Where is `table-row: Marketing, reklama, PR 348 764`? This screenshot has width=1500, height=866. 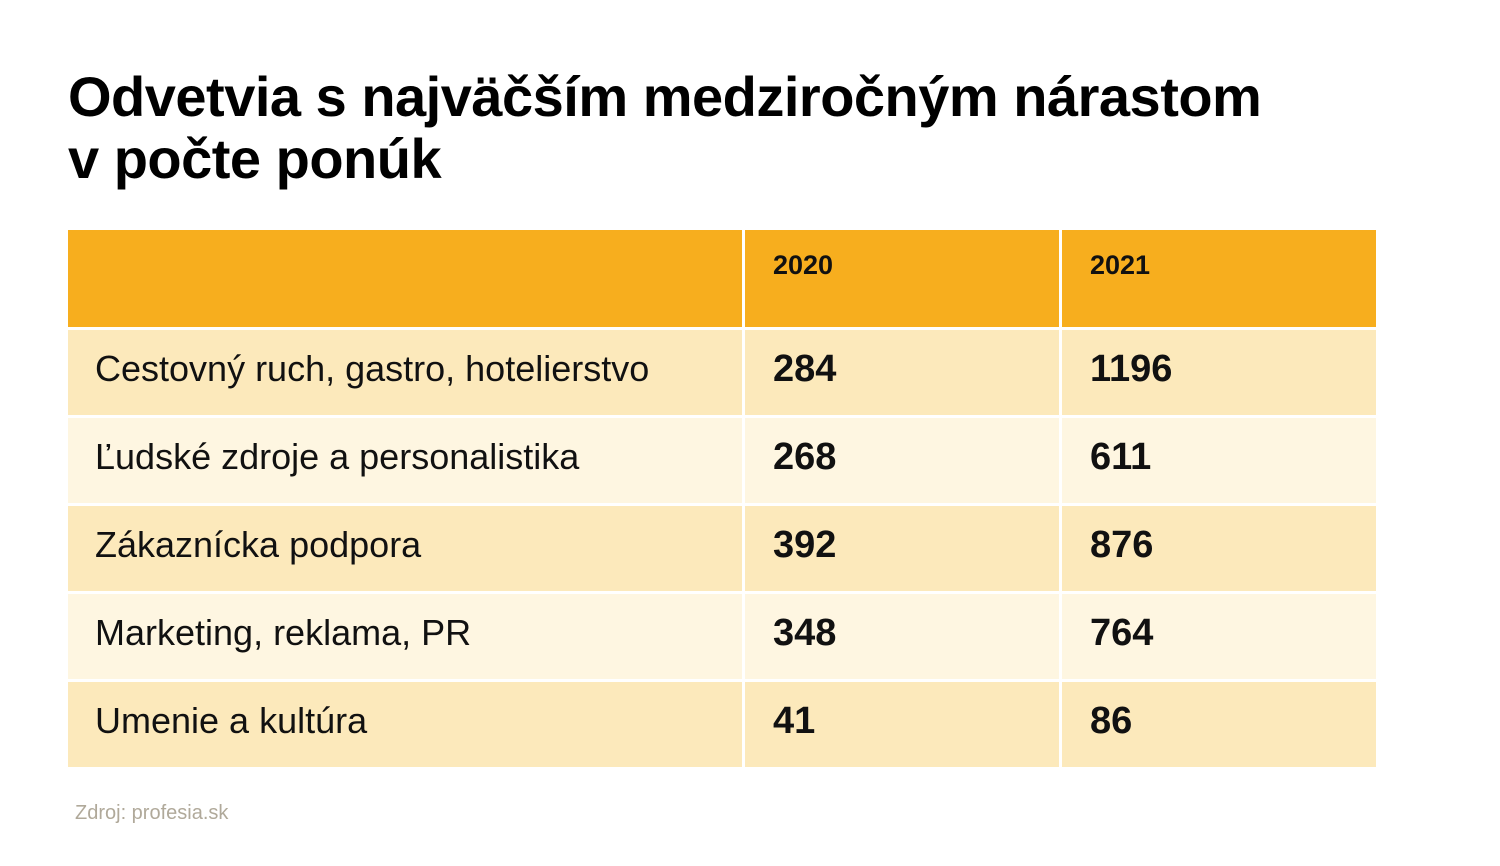
table-row: Marketing, reklama, PR 348 764 is located at coordinates (722, 636).